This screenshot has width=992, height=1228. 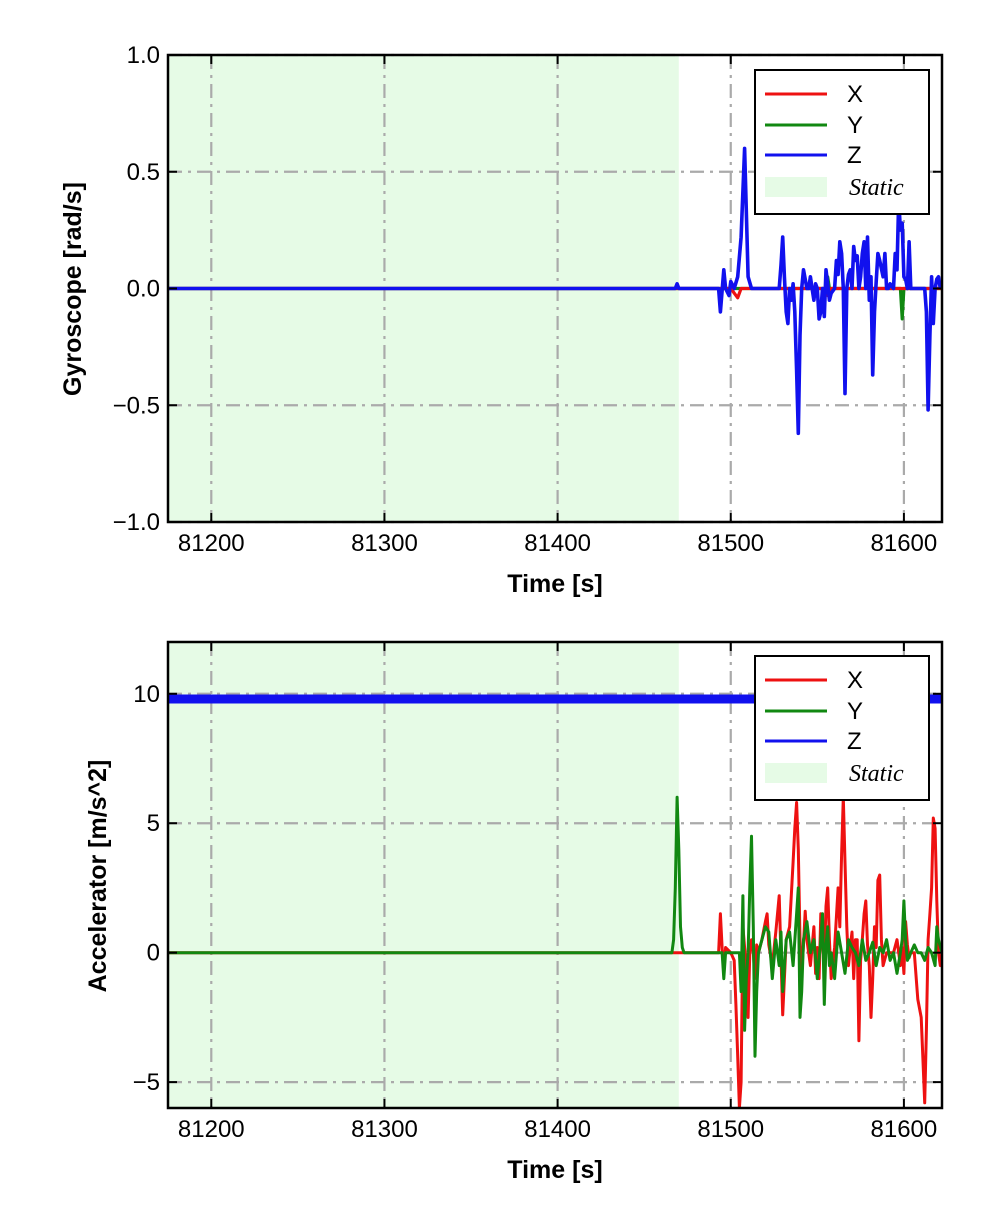 I want to click on y-tick-label: −1.0, so click(x=136, y=522).